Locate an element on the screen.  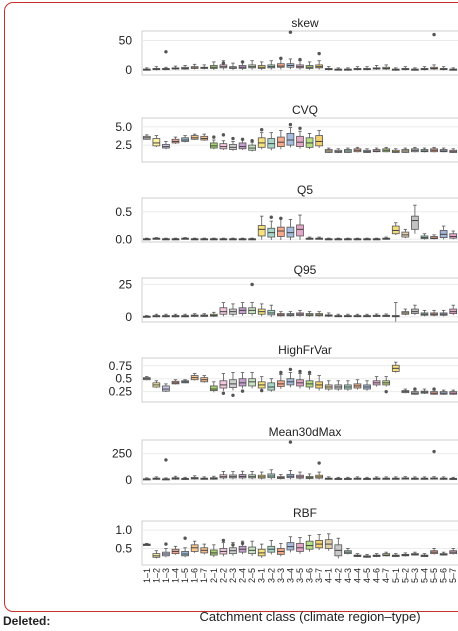
x-tick-label: 2–2 is located at coordinates (223, 575).